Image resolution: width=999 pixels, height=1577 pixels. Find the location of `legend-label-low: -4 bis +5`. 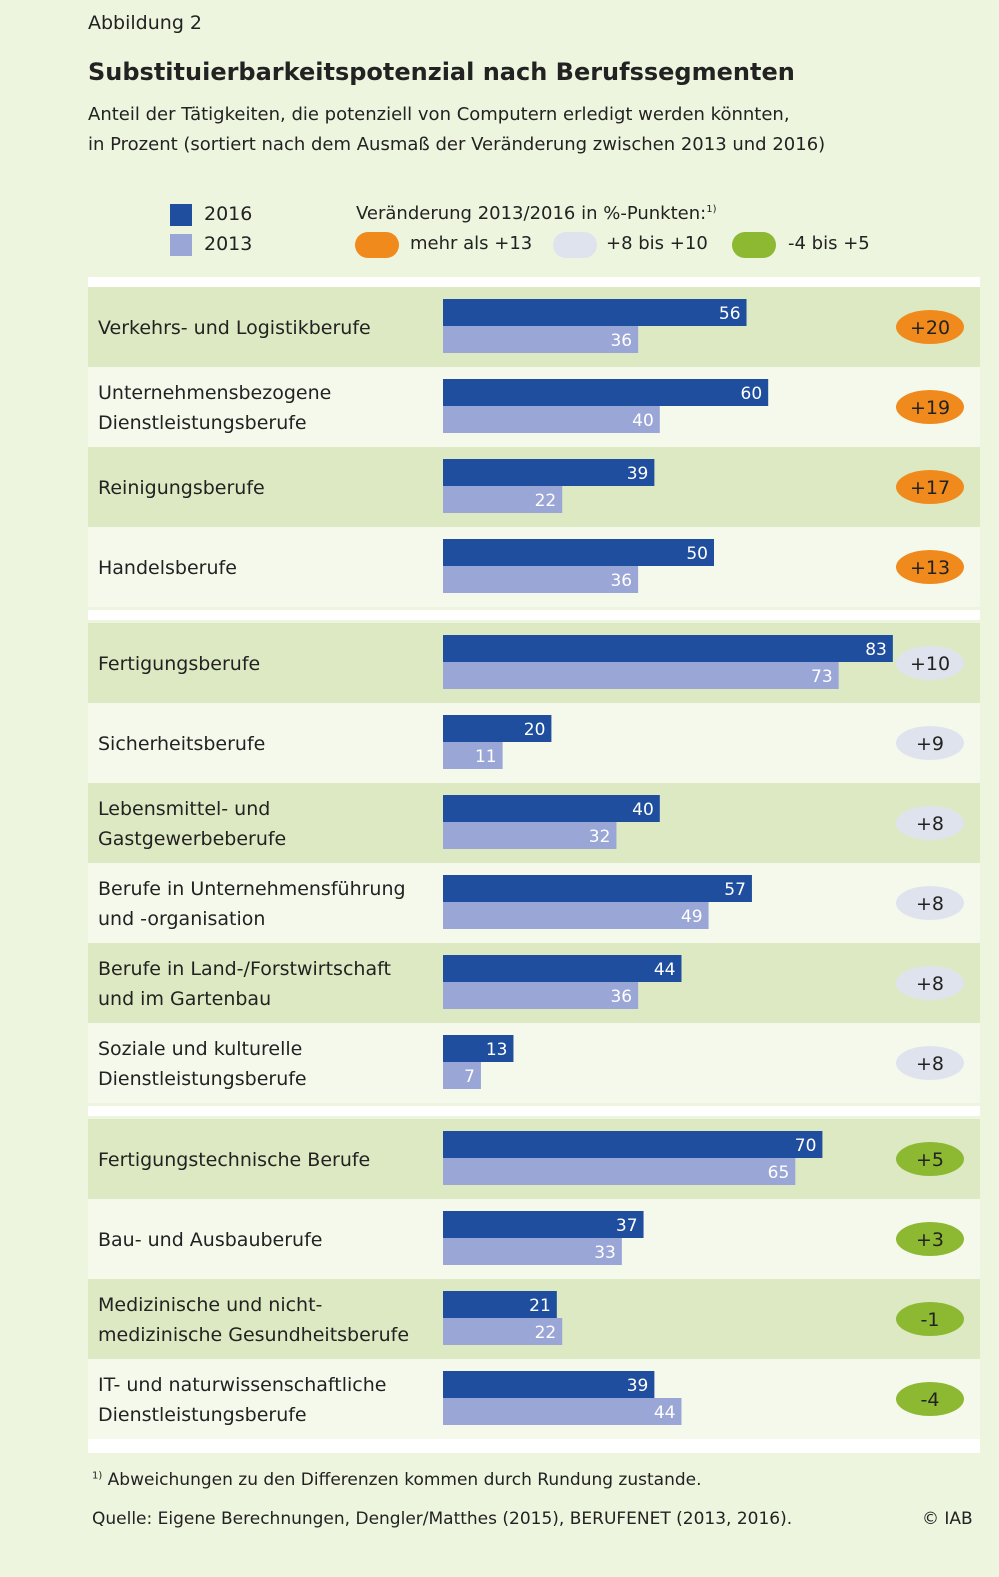

legend-label-low: -4 bis +5 is located at coordinates (829, 243).